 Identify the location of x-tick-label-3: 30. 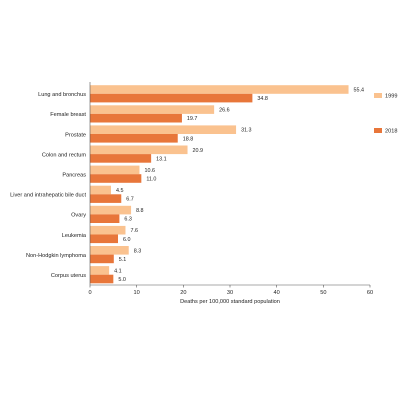
(230, 293).